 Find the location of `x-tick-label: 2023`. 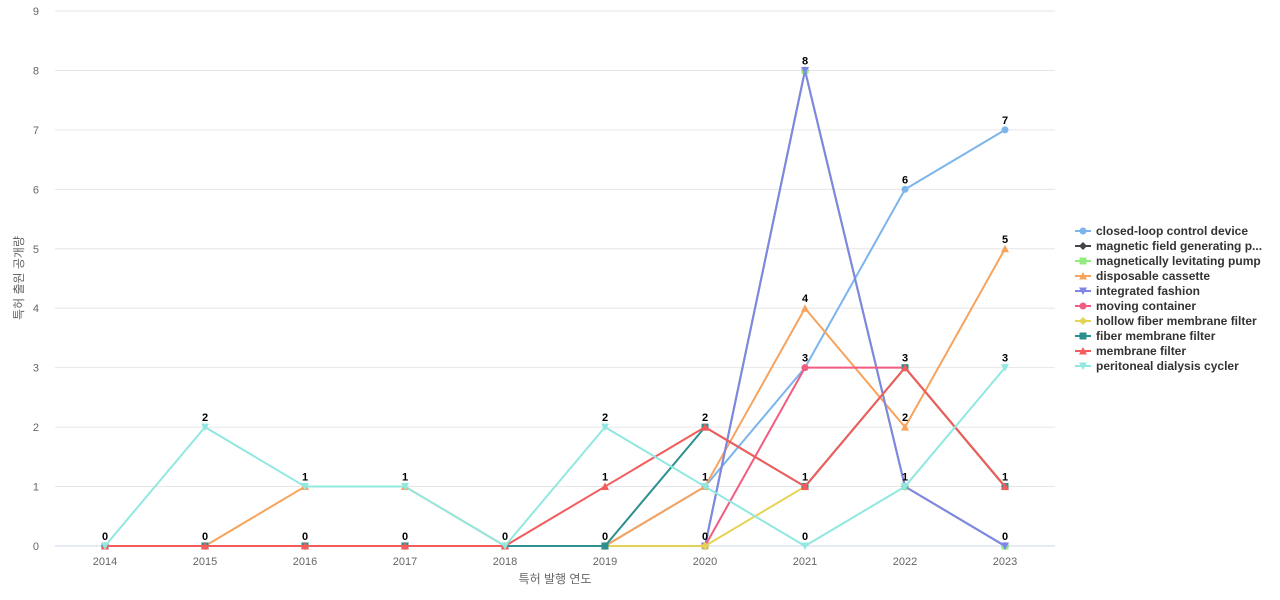

x-tick-label: 2023 is located at coordinates (1005, 562).